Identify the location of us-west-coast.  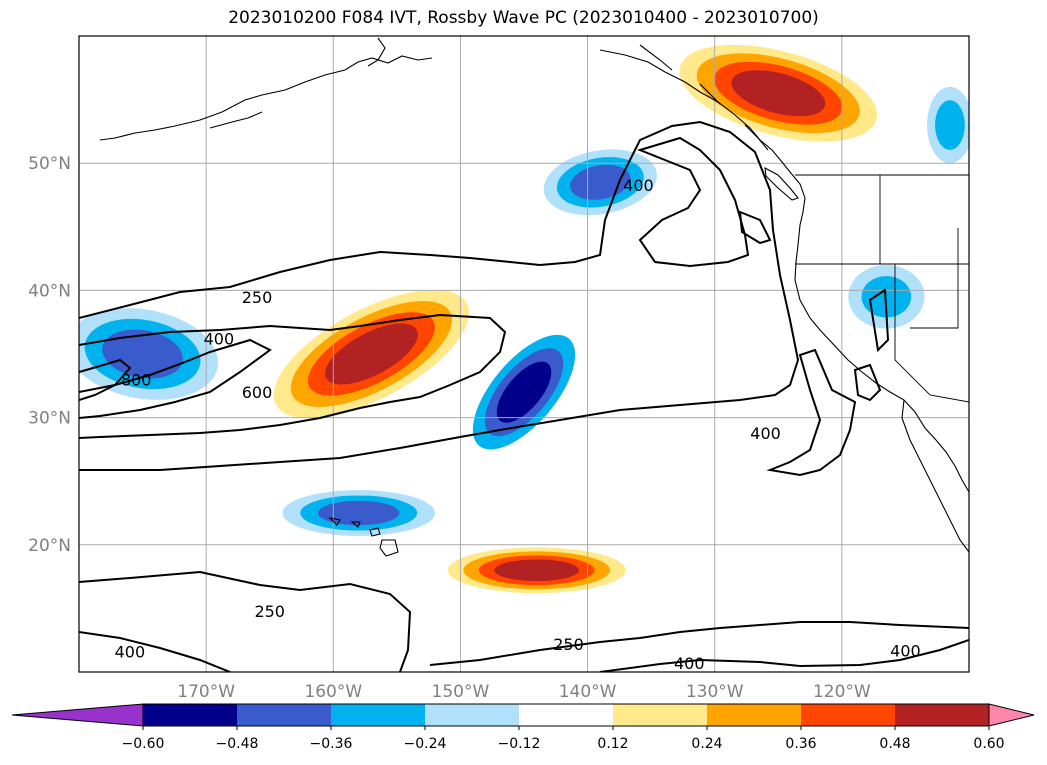
(881, 358).